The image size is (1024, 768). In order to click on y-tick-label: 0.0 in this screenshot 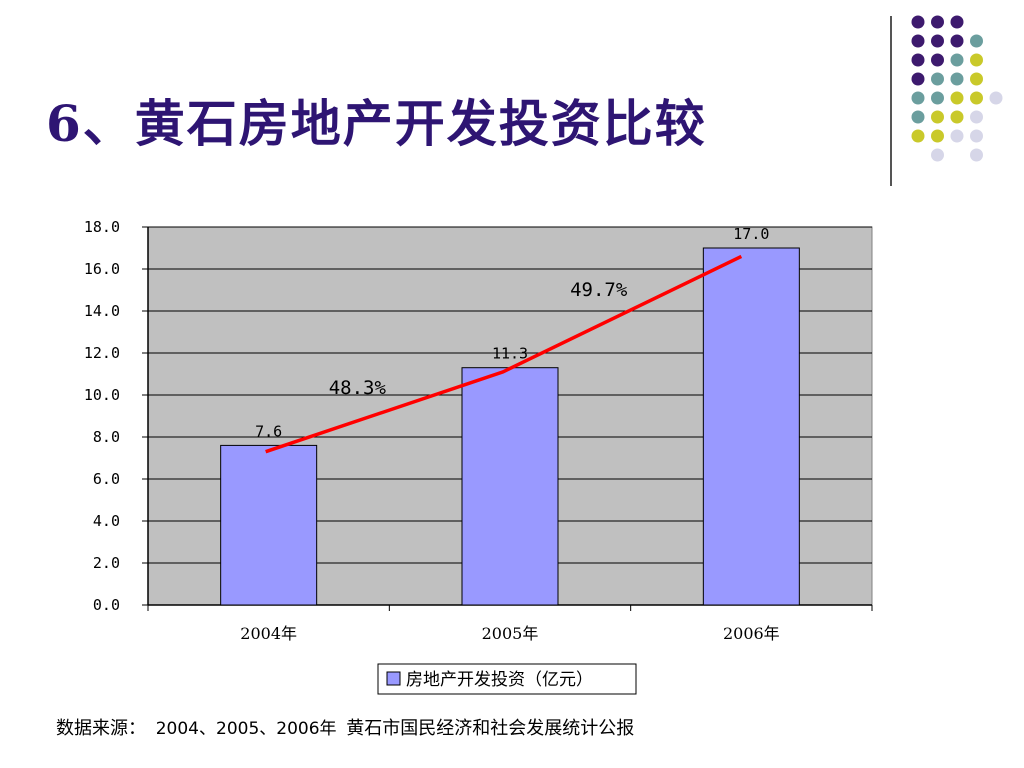, I will do `click(106, 605)`.